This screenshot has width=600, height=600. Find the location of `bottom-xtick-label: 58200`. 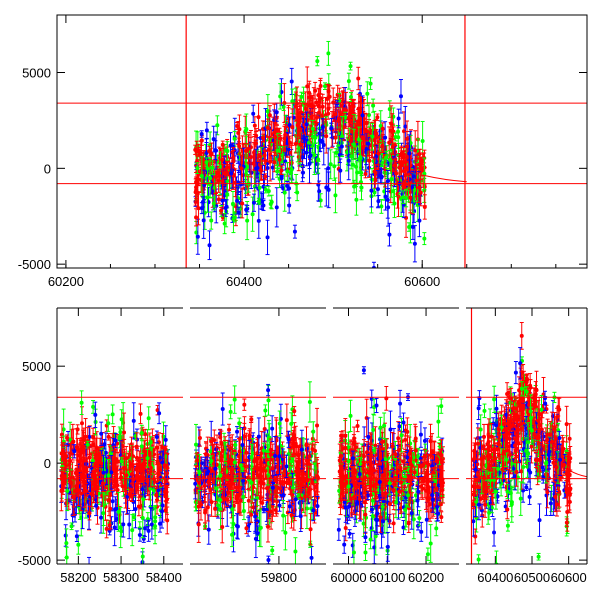

bottom-xtick-label: 58200 is located at coordinates (78, 577).